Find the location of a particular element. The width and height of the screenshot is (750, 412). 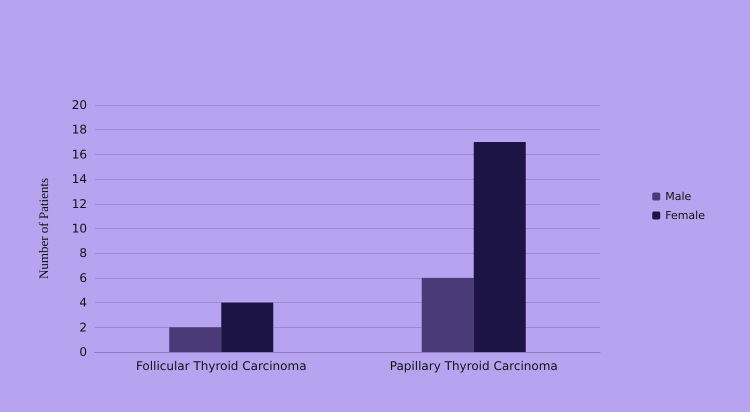

y-tick-label: 4 is located at coordinates (83, 303).